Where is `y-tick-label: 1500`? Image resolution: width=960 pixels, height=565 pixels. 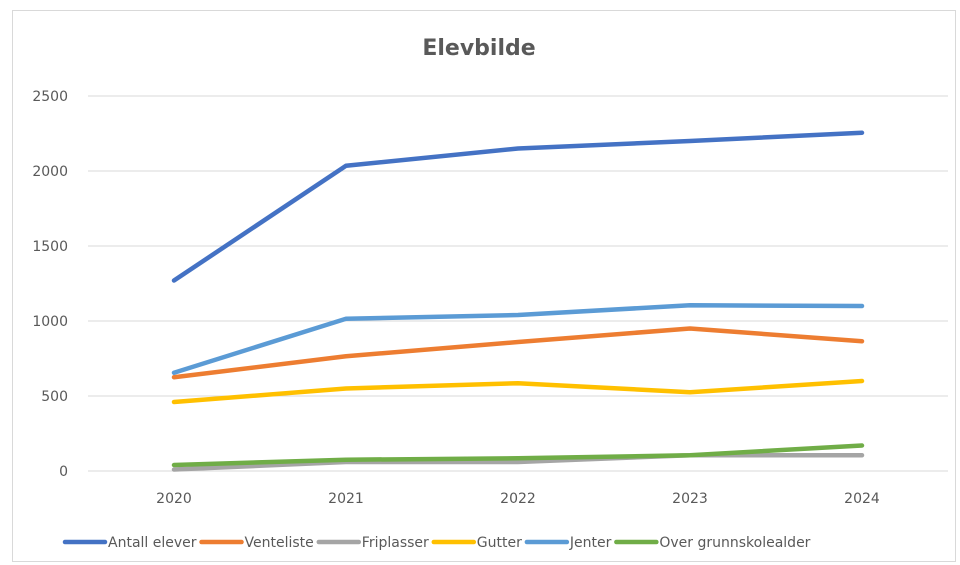 y-tick-label: 1500 is located at coordinates (50, 247).